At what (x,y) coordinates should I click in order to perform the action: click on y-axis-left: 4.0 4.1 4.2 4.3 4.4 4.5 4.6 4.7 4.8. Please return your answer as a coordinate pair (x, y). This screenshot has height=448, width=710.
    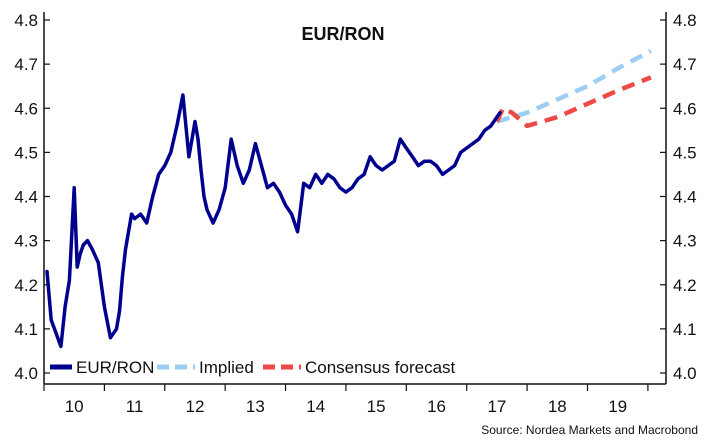
    Looking at the image, I should click on (32, 197).